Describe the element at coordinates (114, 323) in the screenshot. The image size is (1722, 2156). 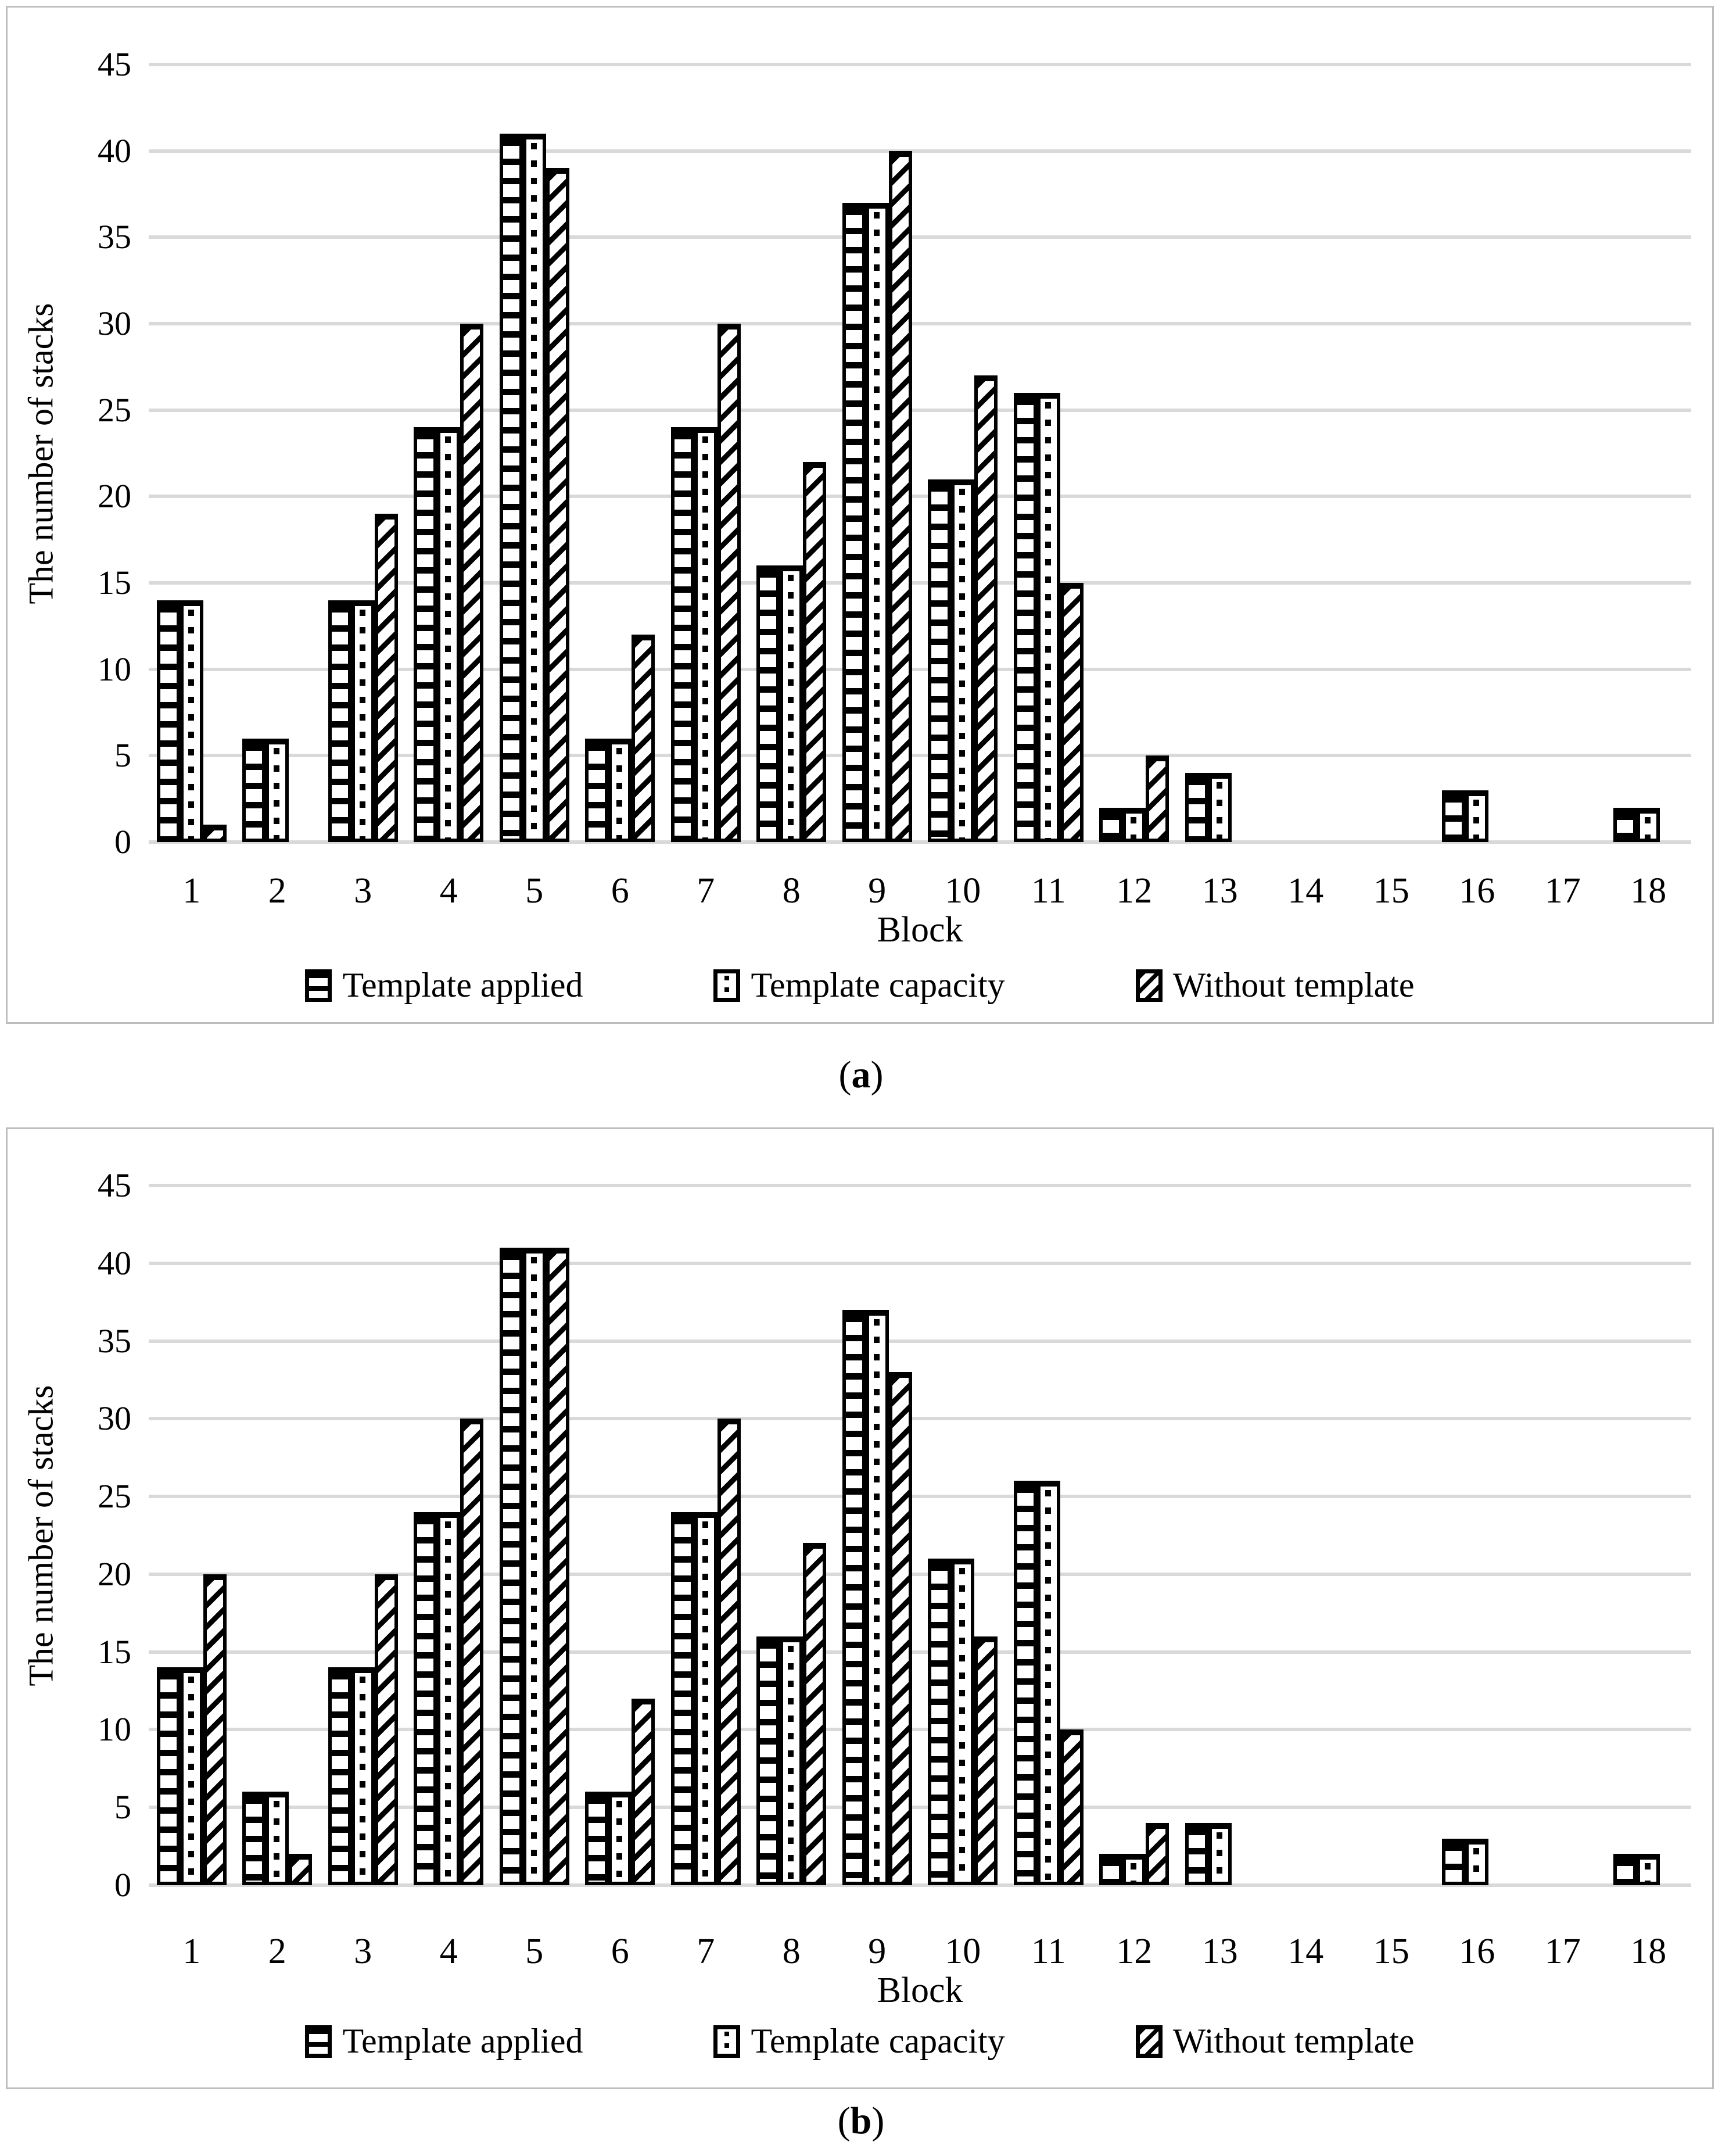
I see `y-tick-label-30: 30` at that location.